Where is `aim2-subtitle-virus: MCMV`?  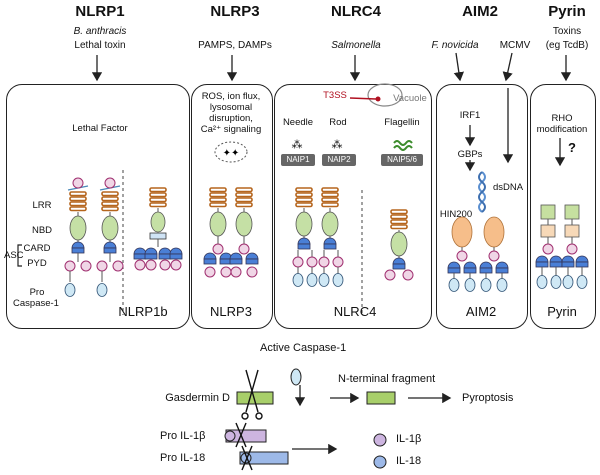
aim2-subtitle-virus: MCMV is located at coordinates (515, 45).